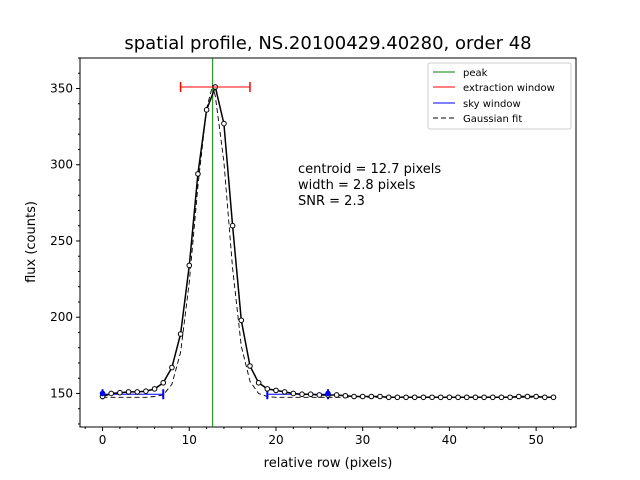 The image size is (640, 480). I want to click on x-tick-label: 10, so click(189, 440).